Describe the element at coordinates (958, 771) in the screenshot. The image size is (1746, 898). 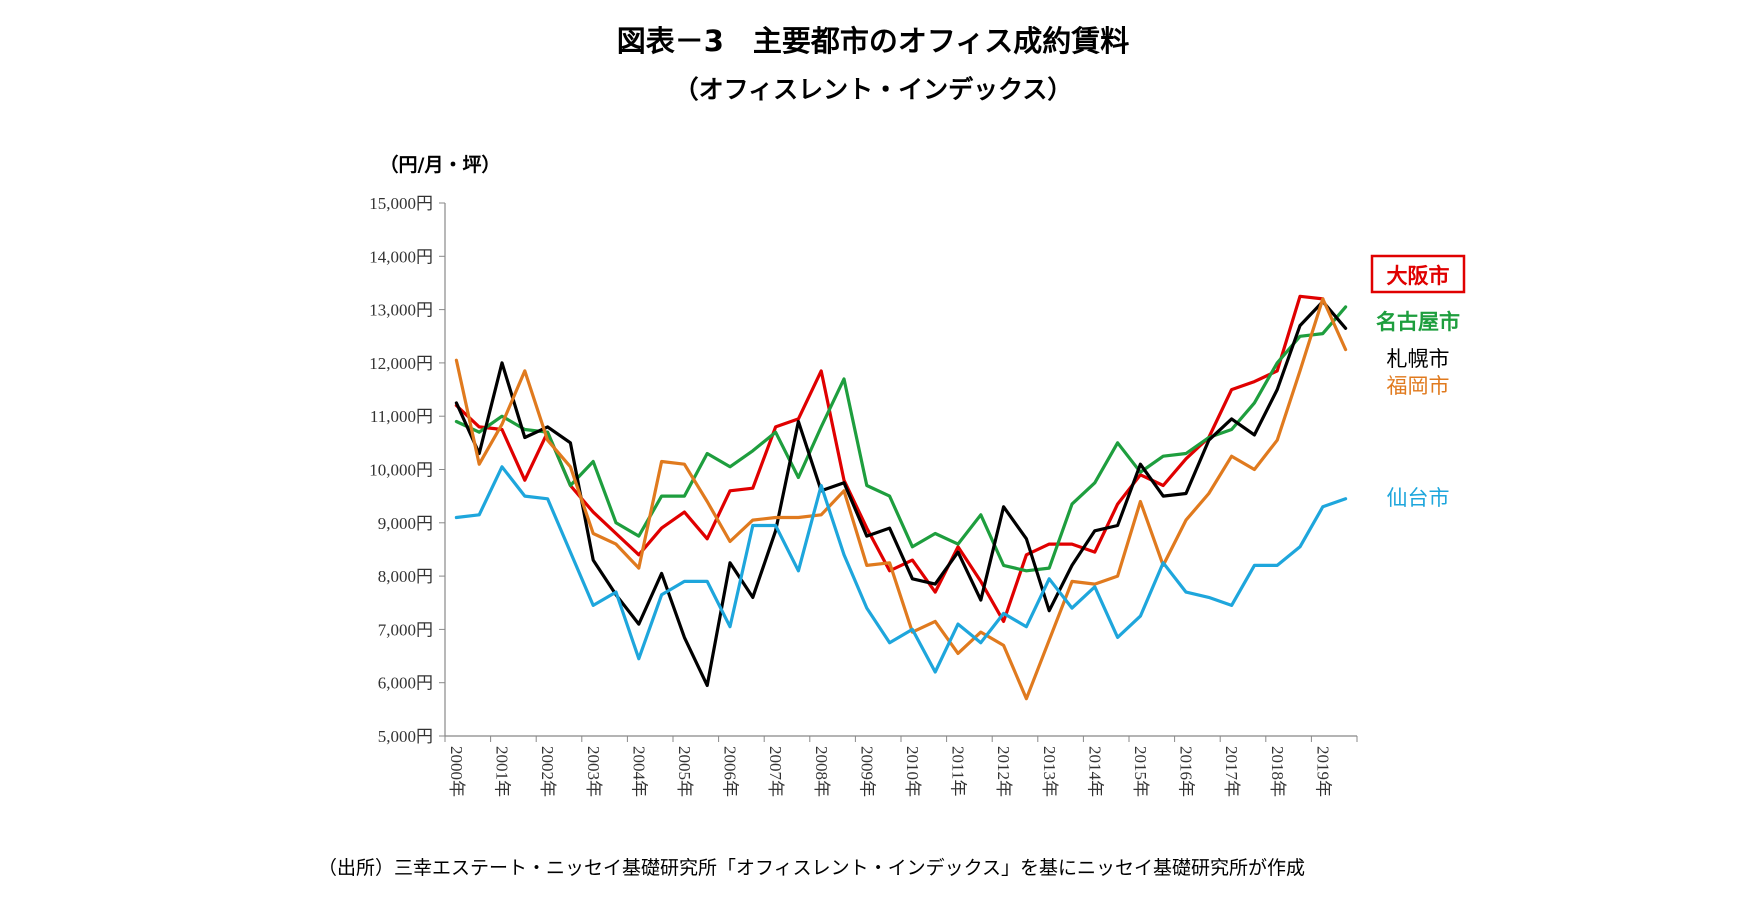
I see `x-tick-label: 2011年` at that location.